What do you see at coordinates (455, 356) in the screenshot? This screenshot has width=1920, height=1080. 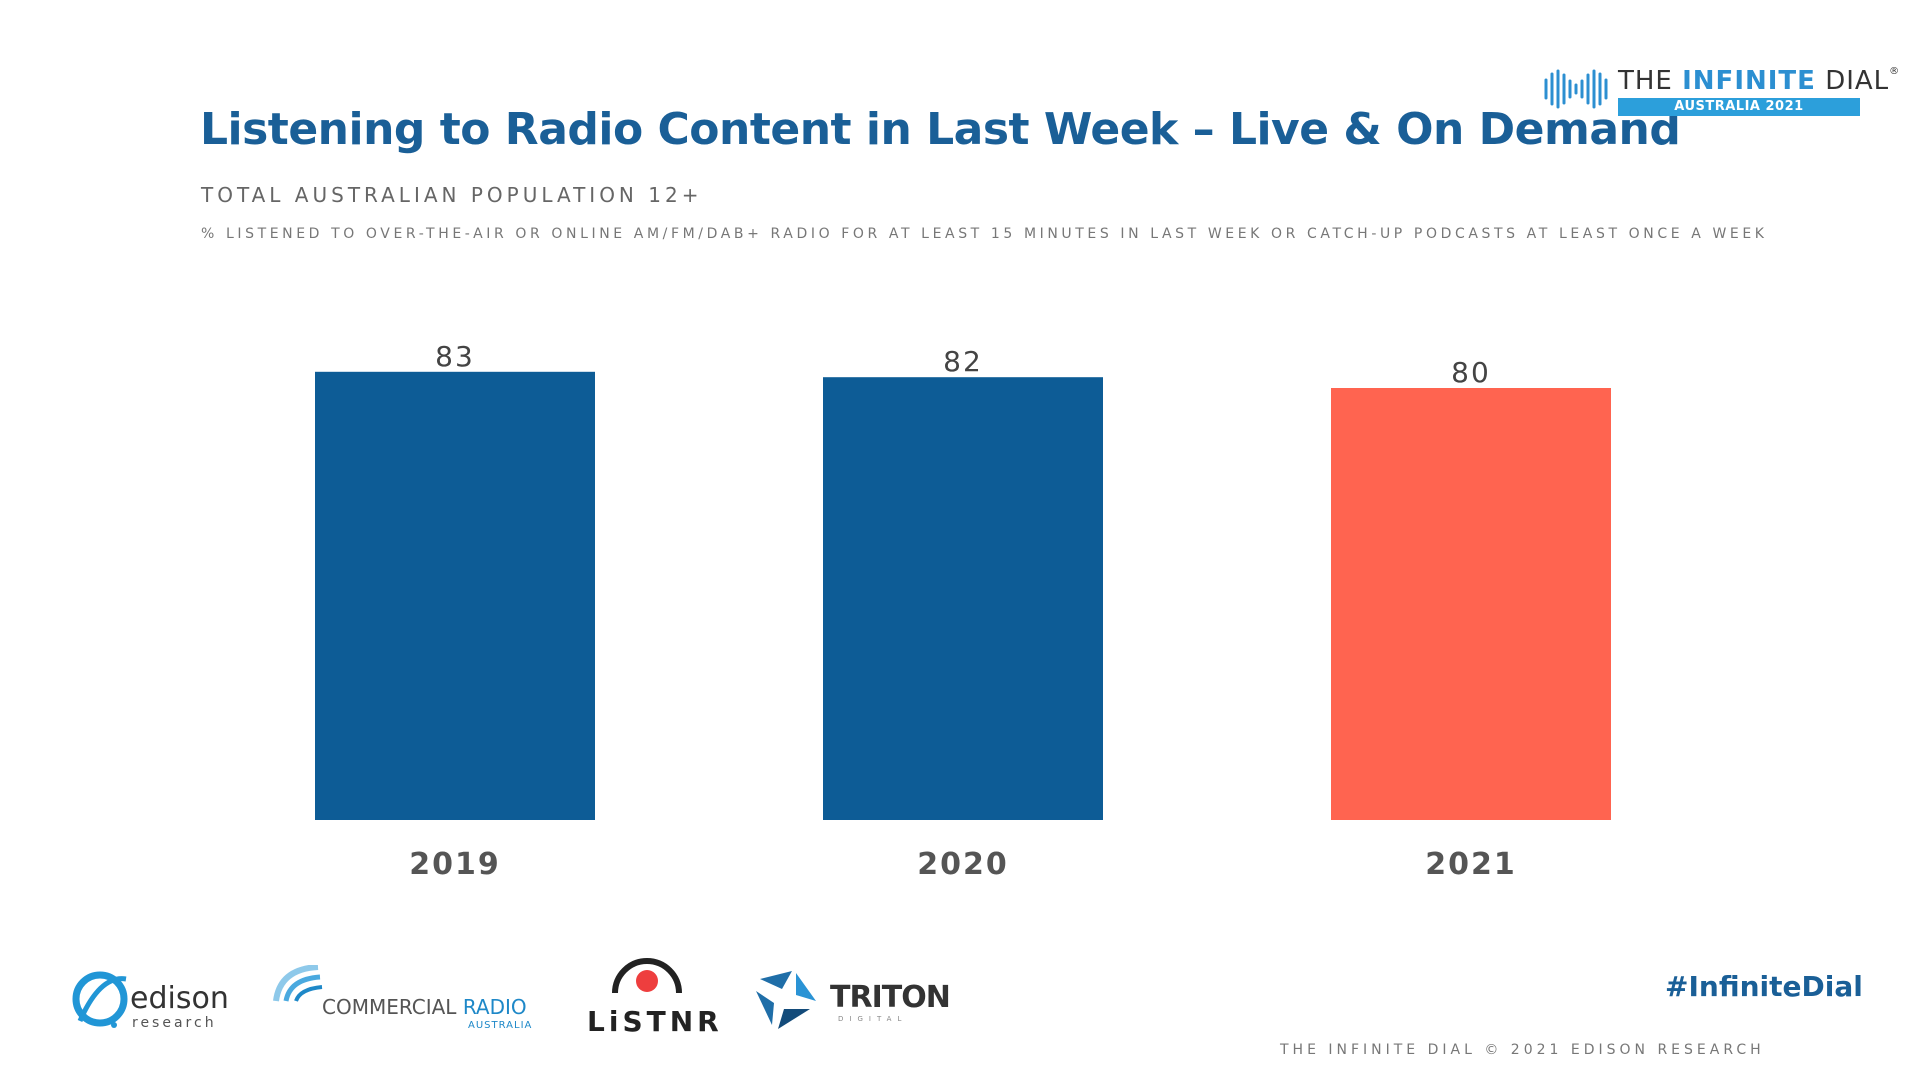 I see `value-label-2019: 83` at bounding box center [455, 356].